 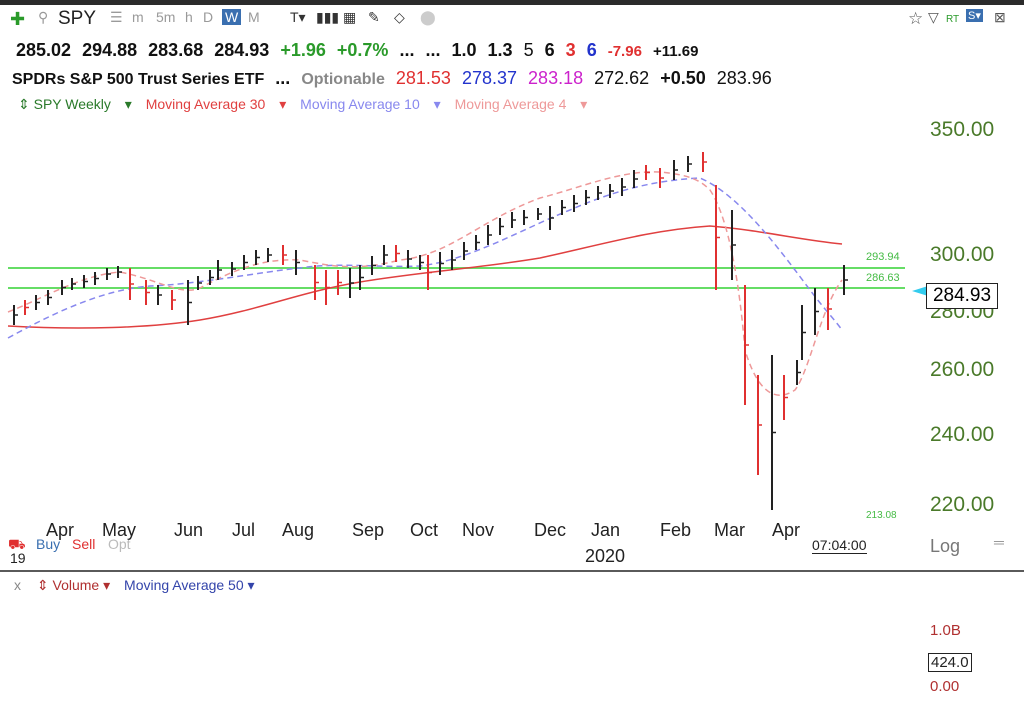 What do you see at coordinates (591, 50) in the screenshot?
I see `rating-4: 6` at bounding box center [591, 50].